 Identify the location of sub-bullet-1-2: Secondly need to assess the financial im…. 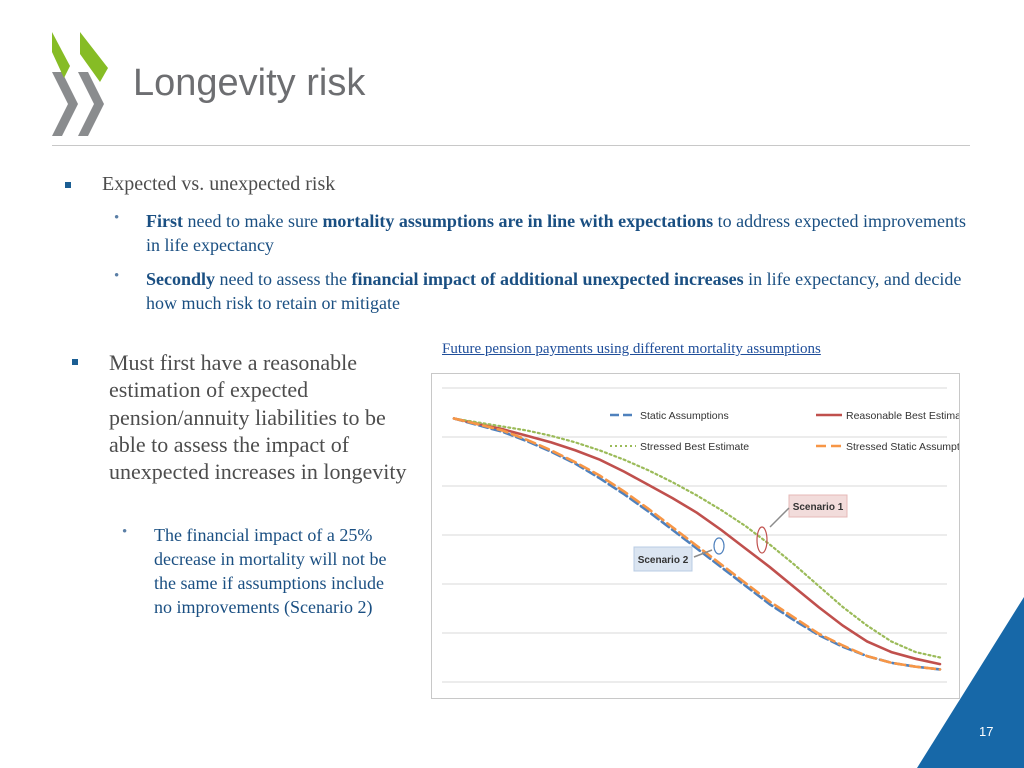
(561, 291).